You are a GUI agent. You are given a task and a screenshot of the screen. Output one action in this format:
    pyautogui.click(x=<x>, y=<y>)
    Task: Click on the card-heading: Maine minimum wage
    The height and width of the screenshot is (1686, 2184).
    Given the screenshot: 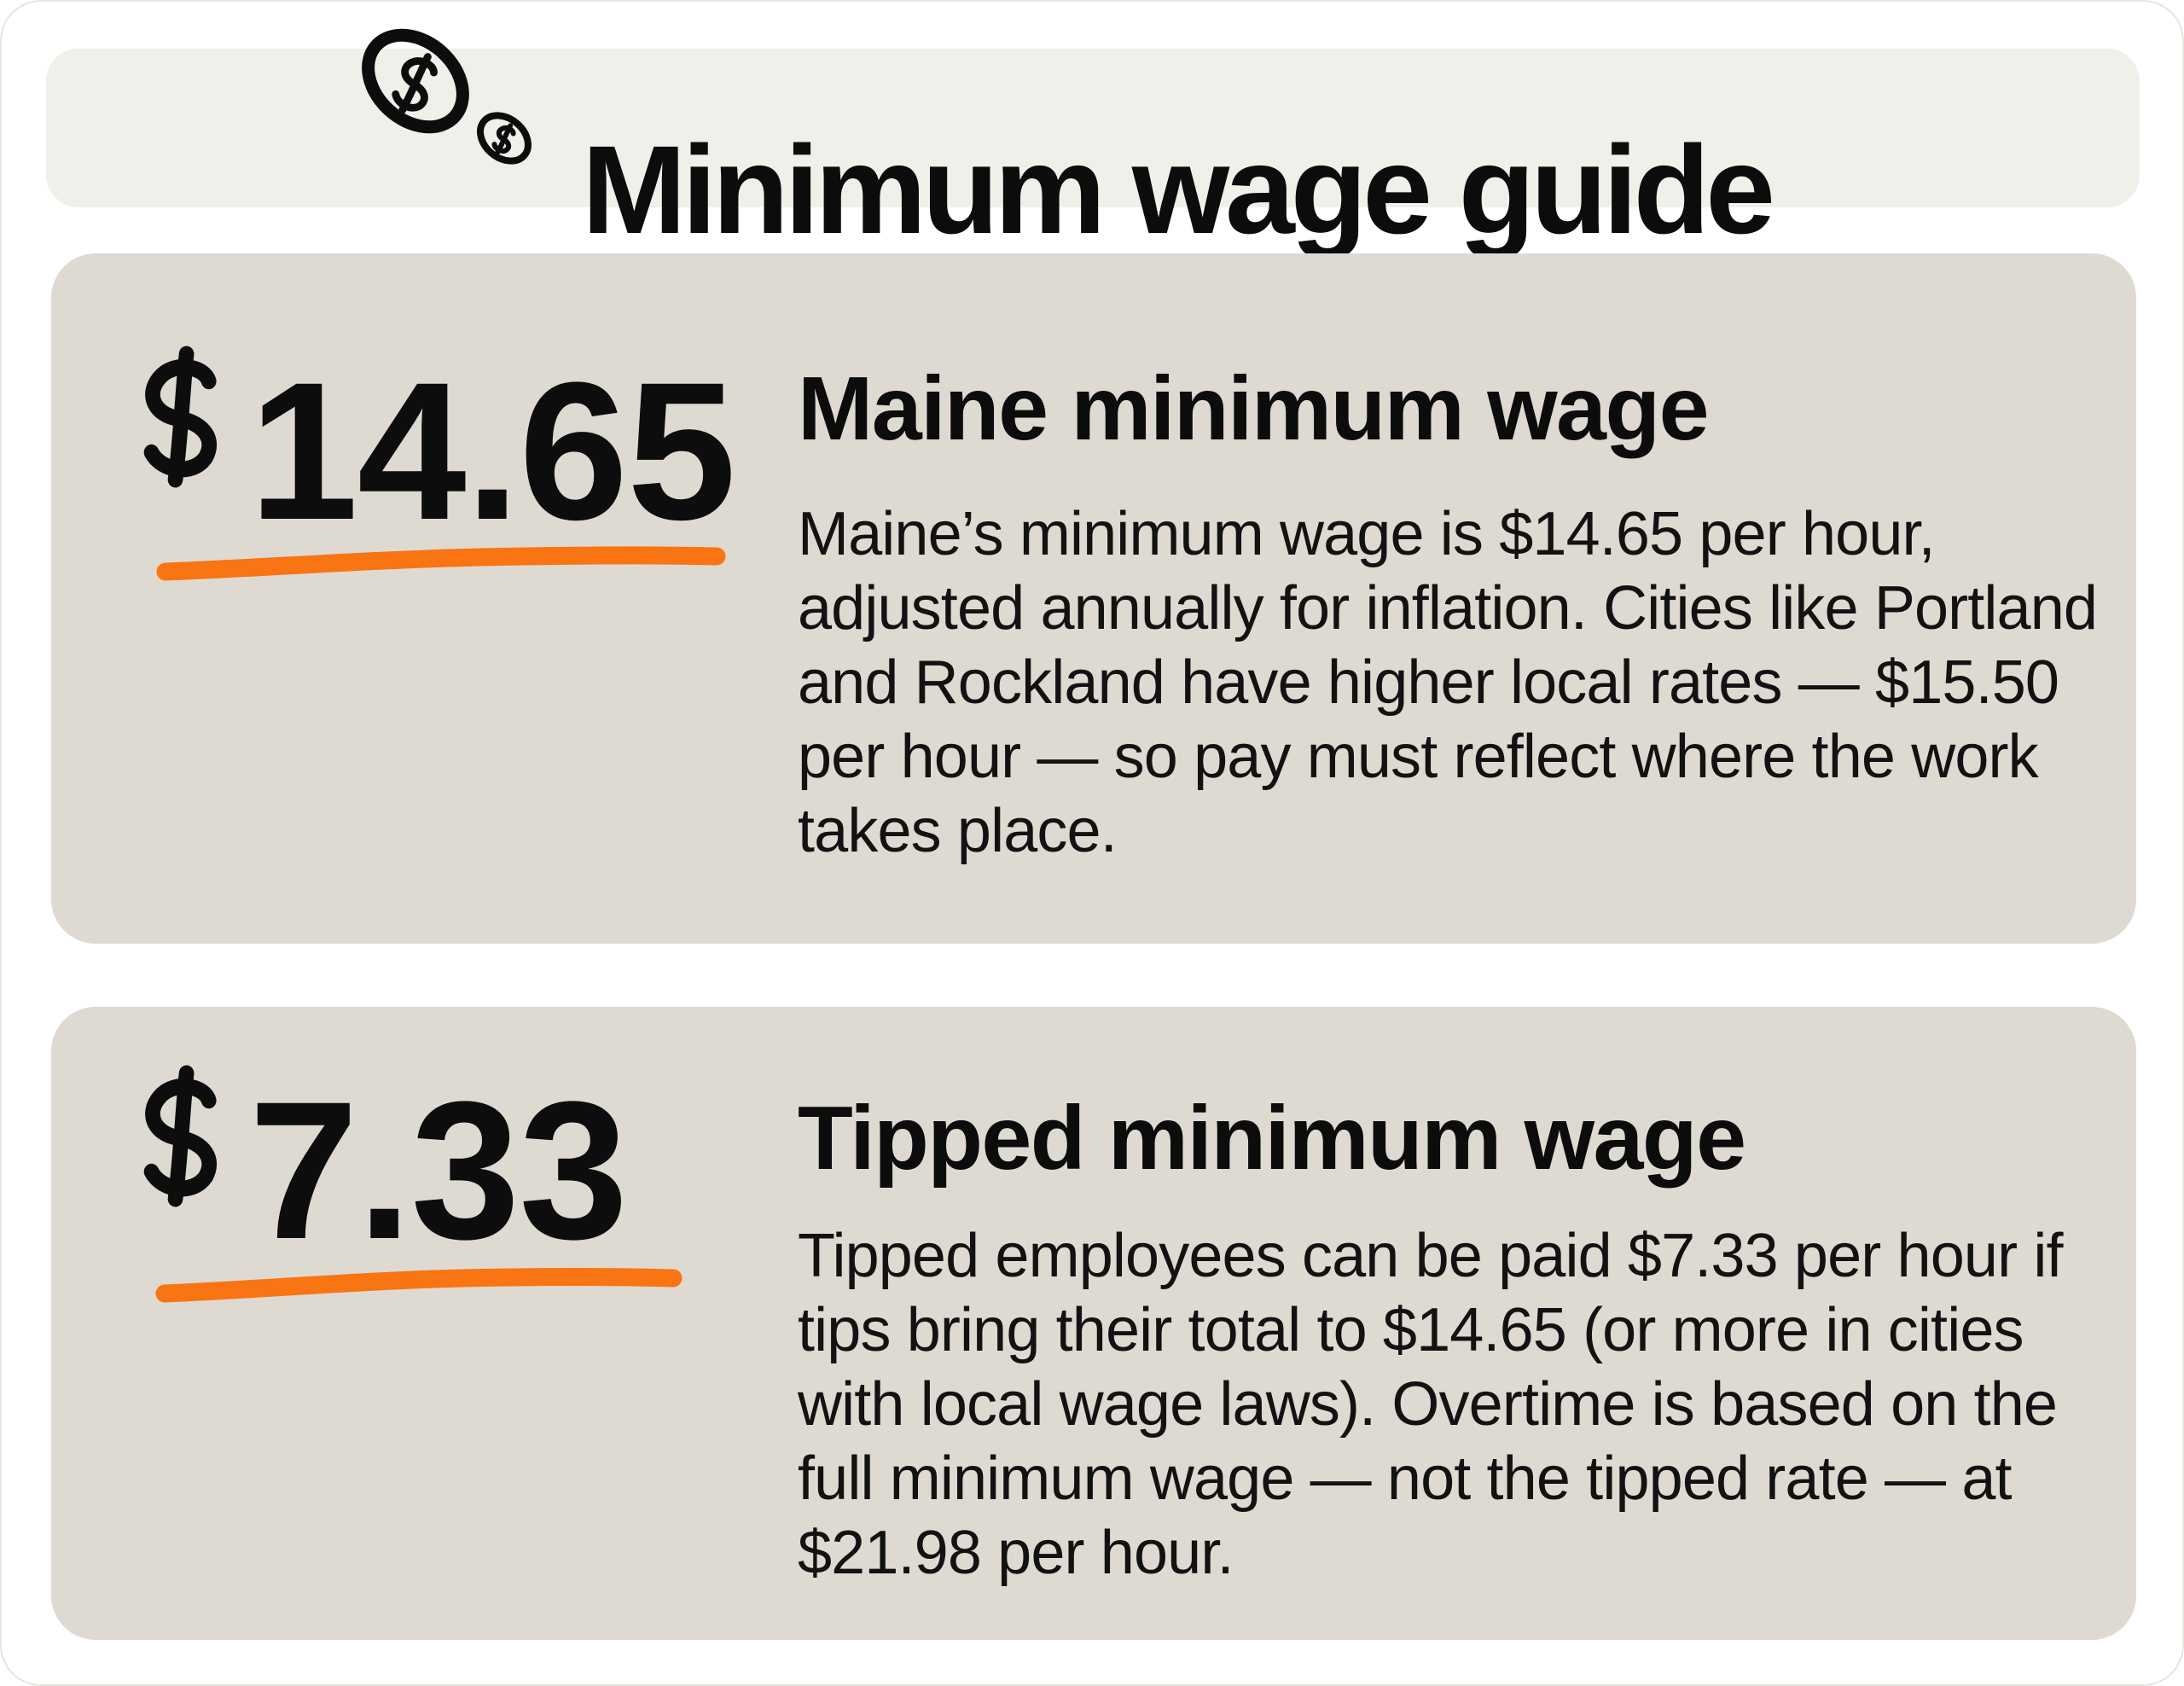 What is the action you would take?
    pyautogui.click(x=1254, y=408)
    